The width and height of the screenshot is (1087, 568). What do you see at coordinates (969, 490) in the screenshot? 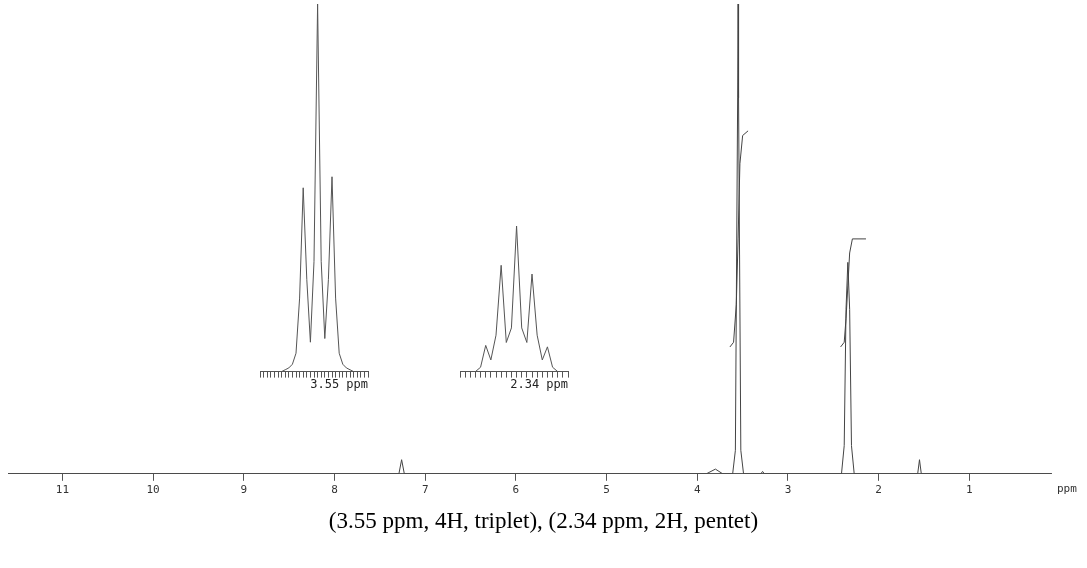
I see `x-tick-label: 1` at bounding box center [969, 490].